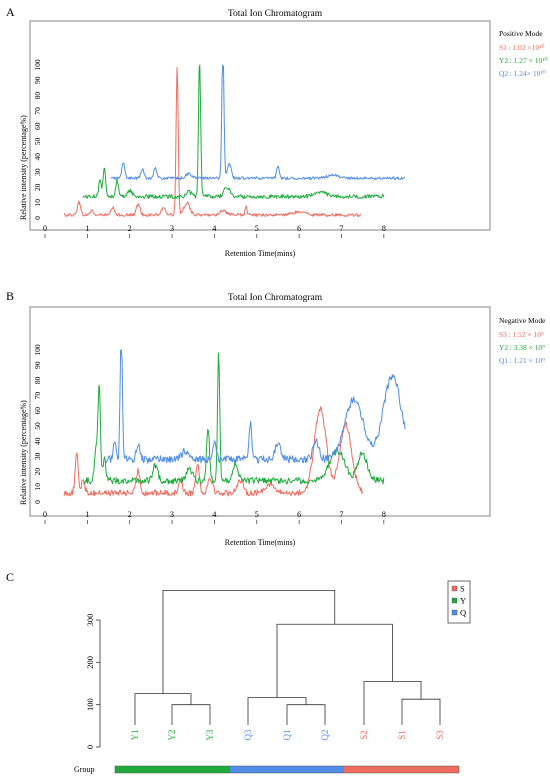 This screenshot has height=779, width=550. What do you see at coordinates (462, 589) in the screenshot?
I see `legend-entry: S` at bounding box center [462, 589].